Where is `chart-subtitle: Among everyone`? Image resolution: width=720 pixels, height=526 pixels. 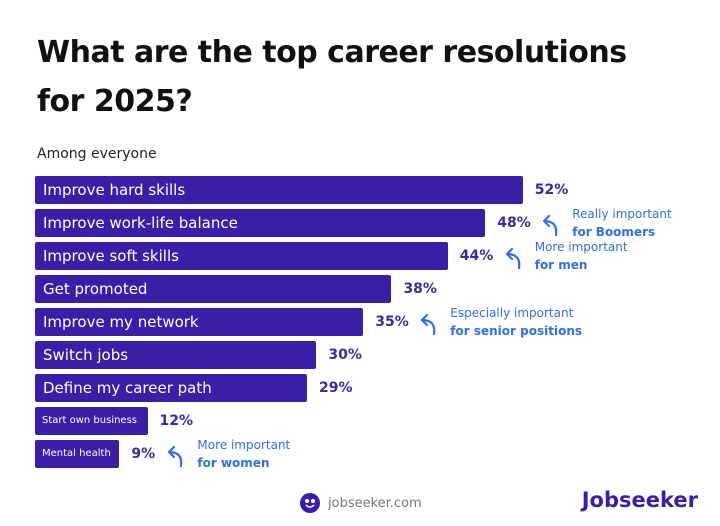 chart-subtitle: Among everyone is located at coordinates (97, 154).